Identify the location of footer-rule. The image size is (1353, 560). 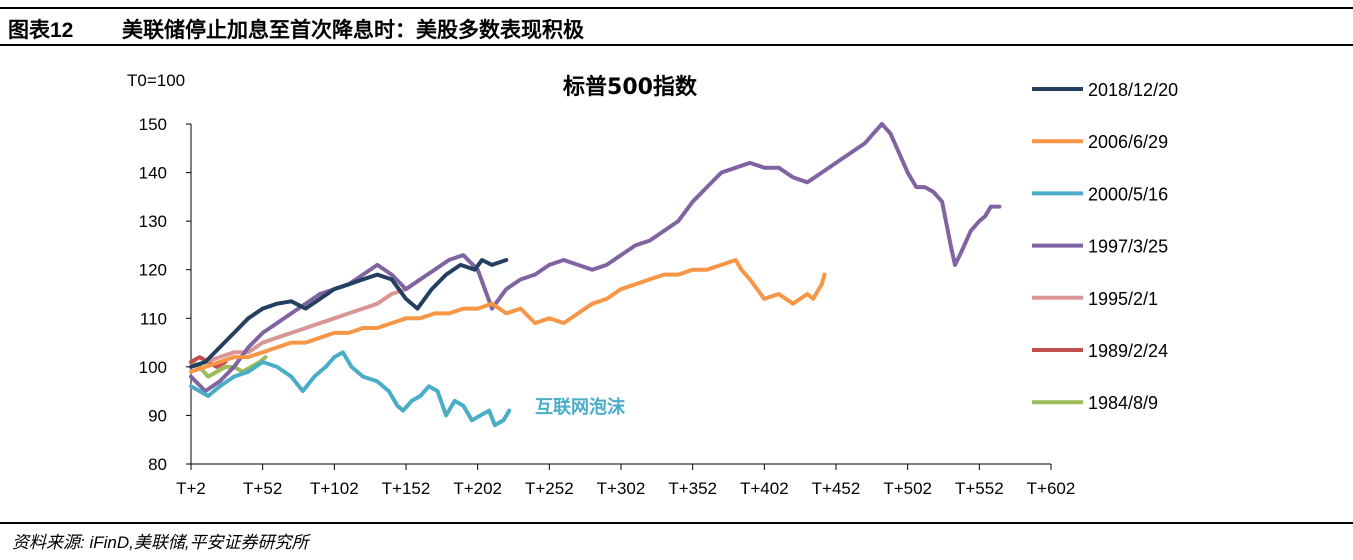
(676, 523).